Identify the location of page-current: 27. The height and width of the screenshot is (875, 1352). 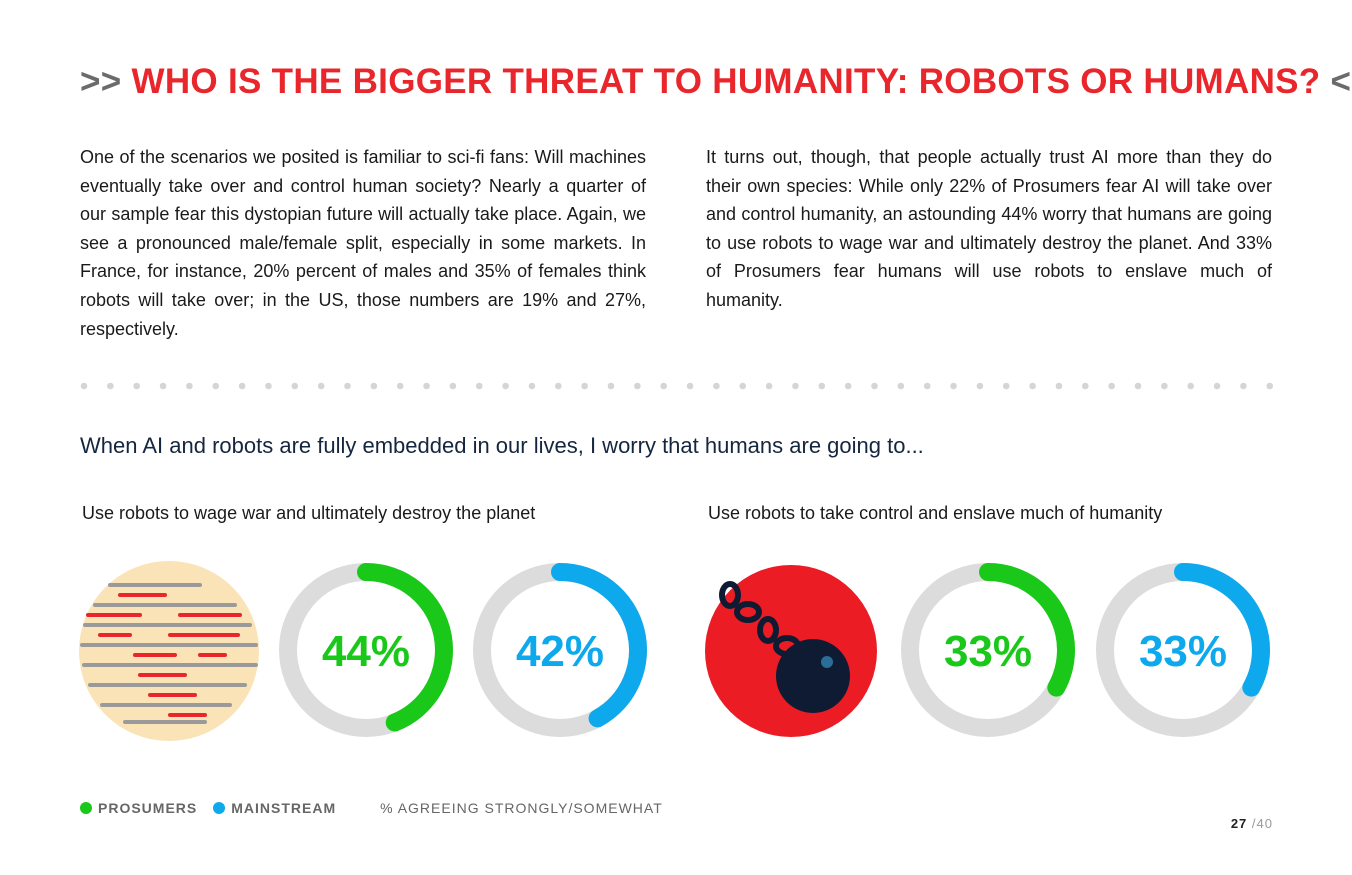
(1239, 823).